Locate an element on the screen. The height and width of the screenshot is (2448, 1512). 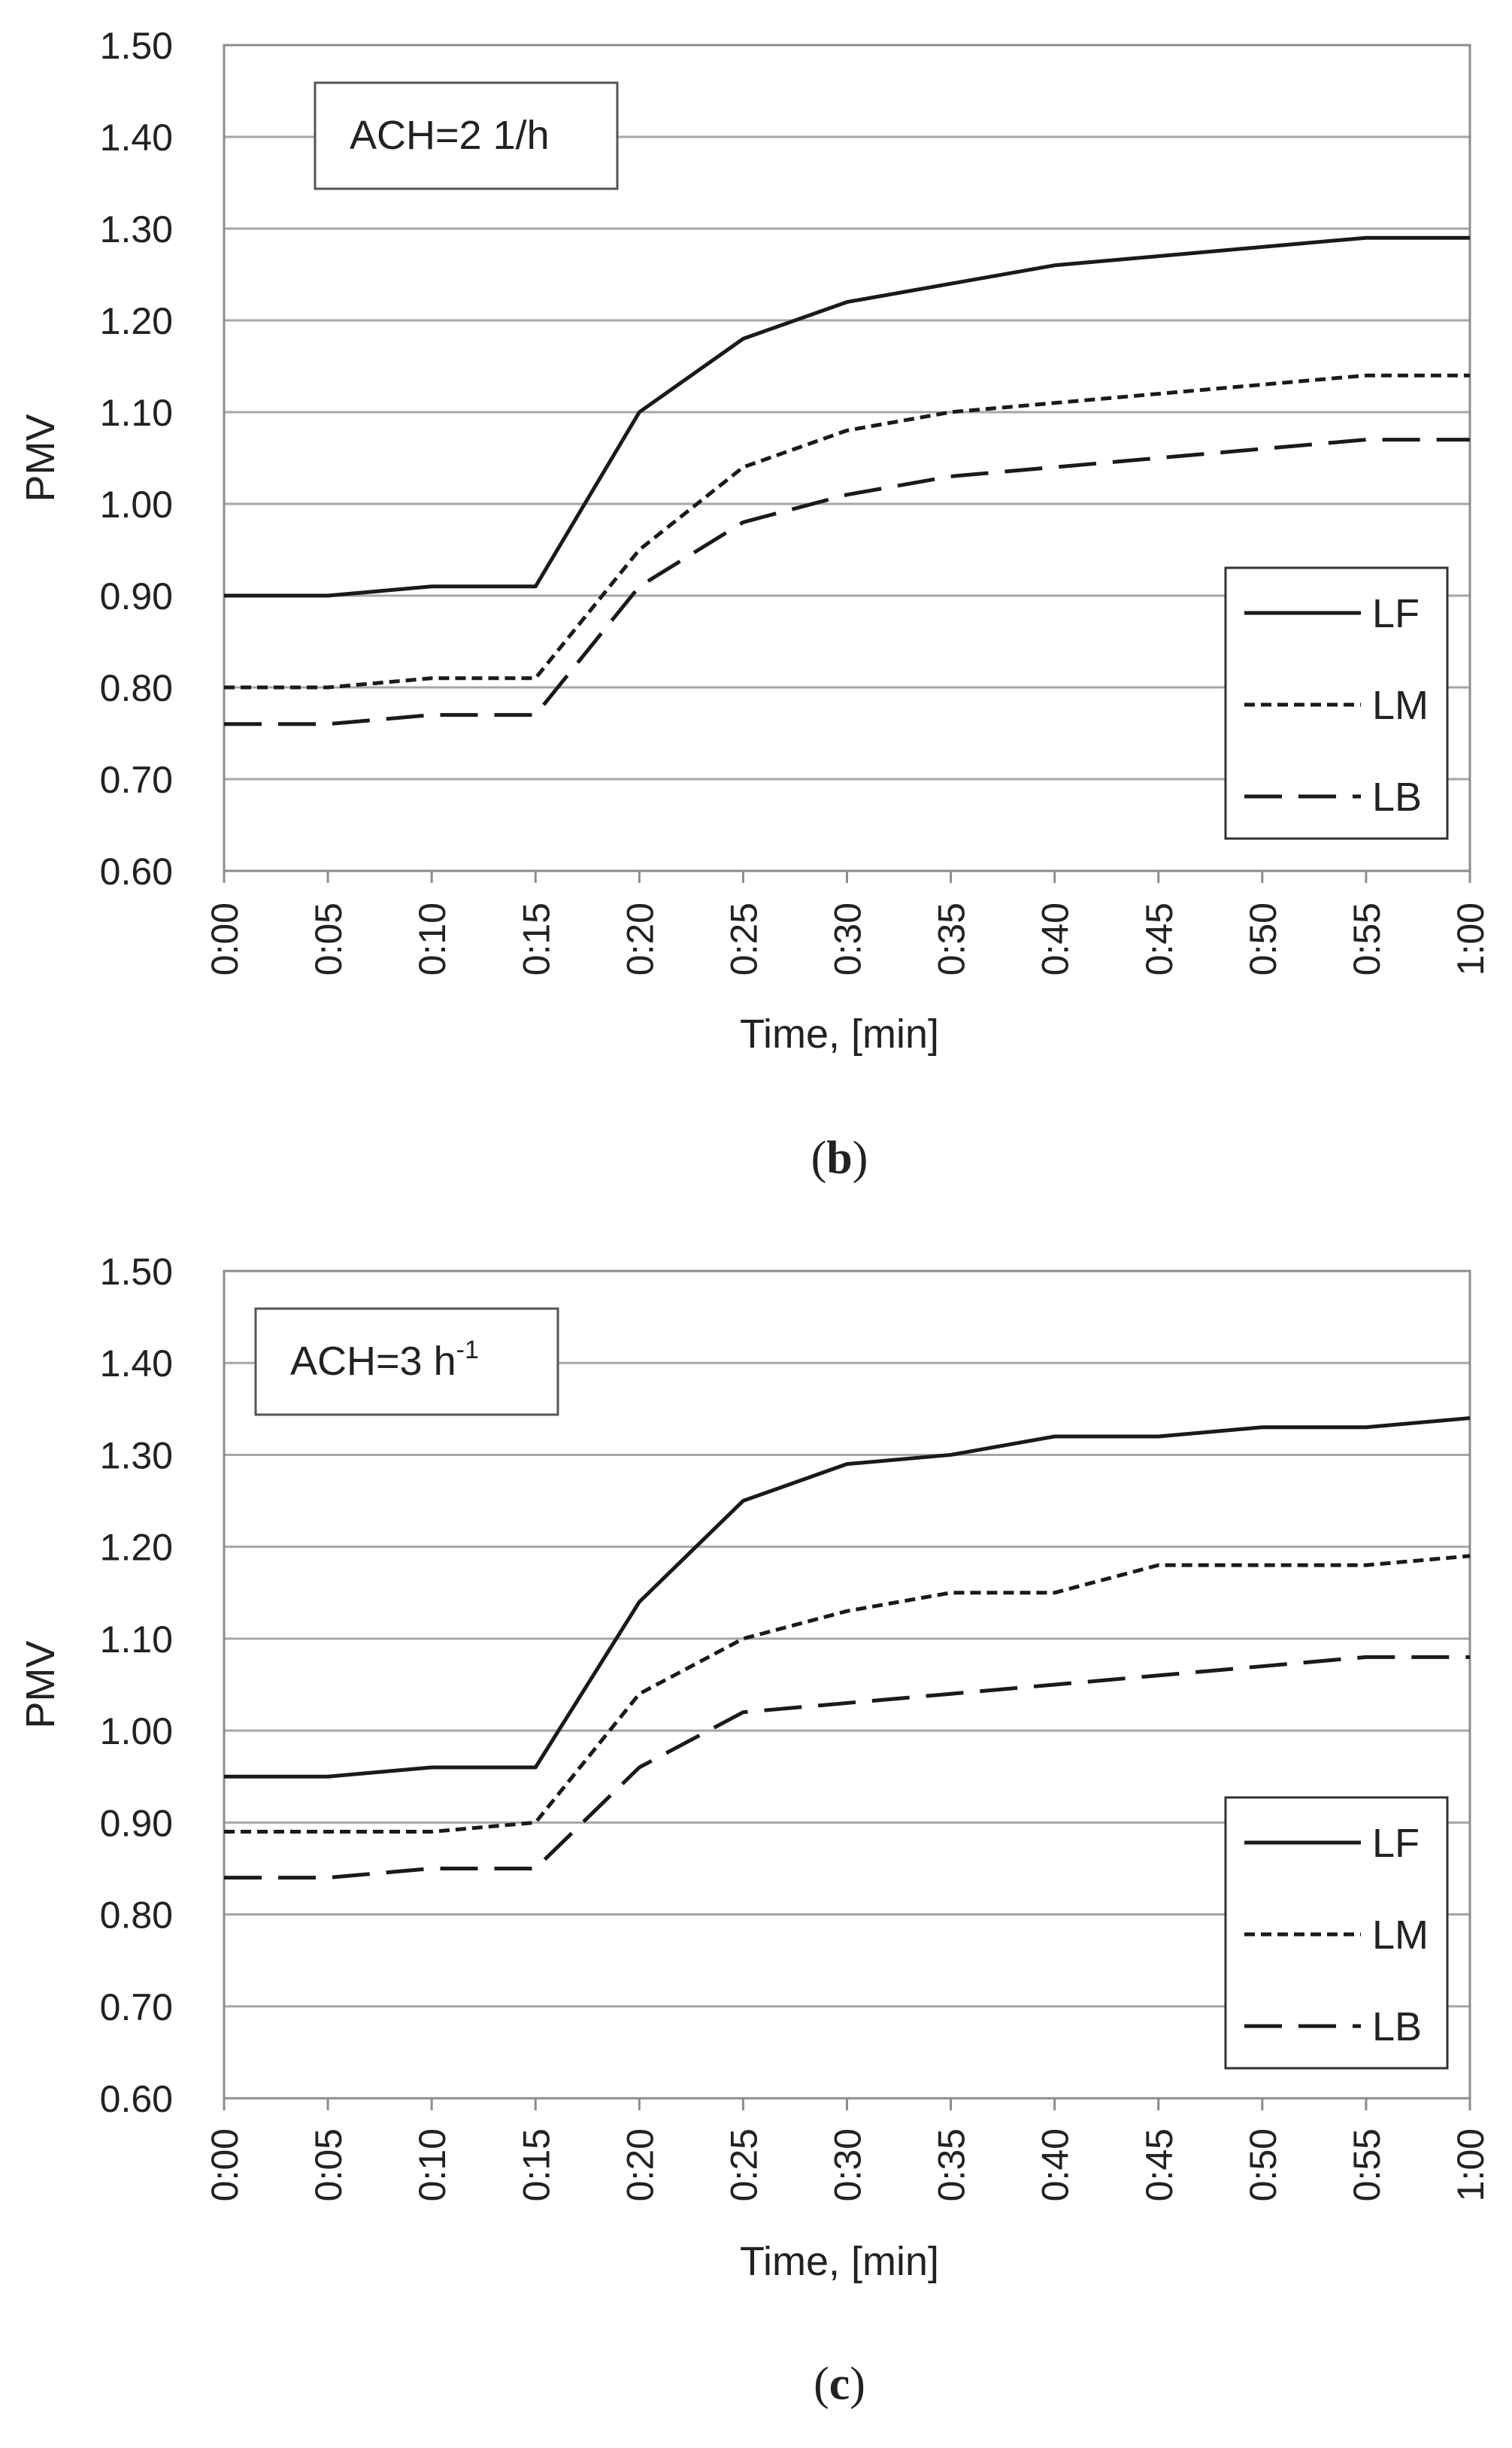
panel-label-letter: b is located at coordinates (839, 1158).